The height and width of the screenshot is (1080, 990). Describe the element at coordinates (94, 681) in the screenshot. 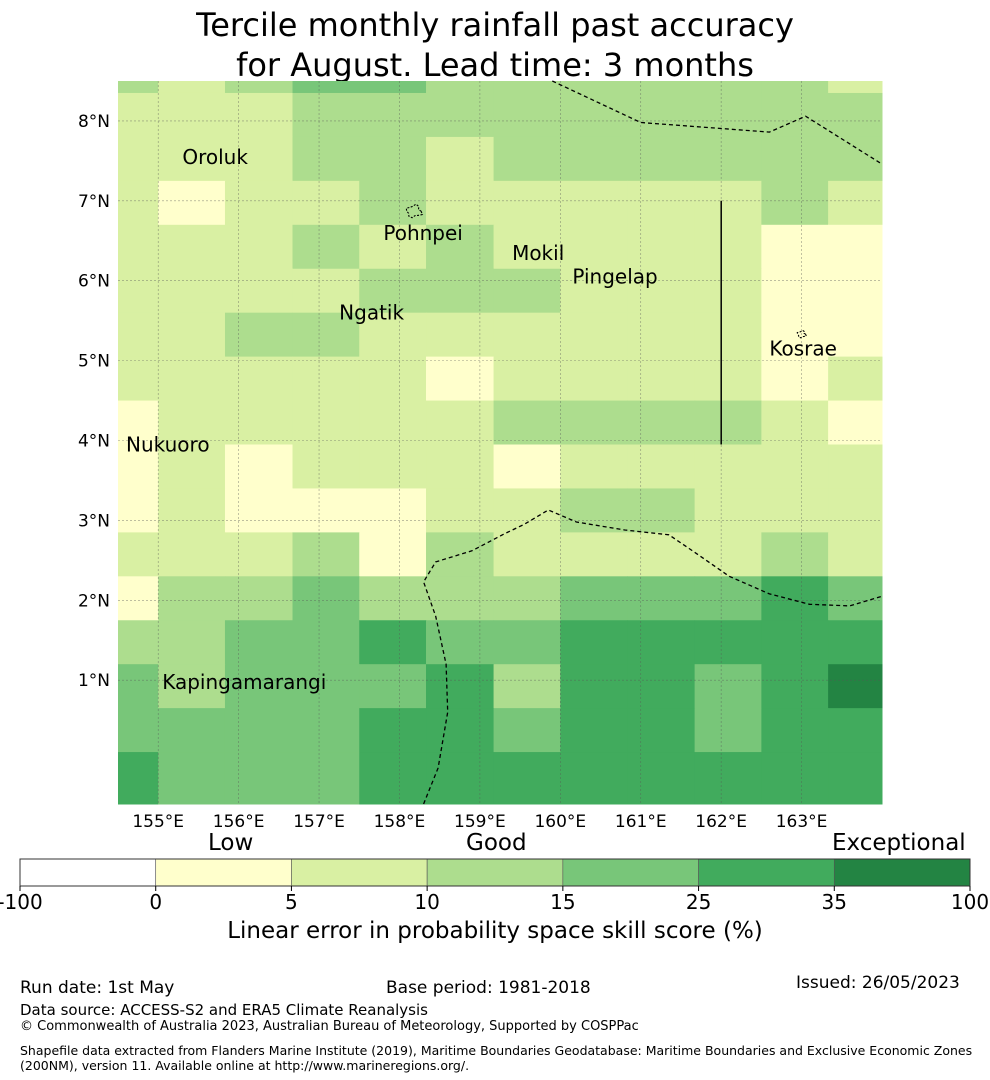

I see `lat-tick-label: 1°N` at that location.